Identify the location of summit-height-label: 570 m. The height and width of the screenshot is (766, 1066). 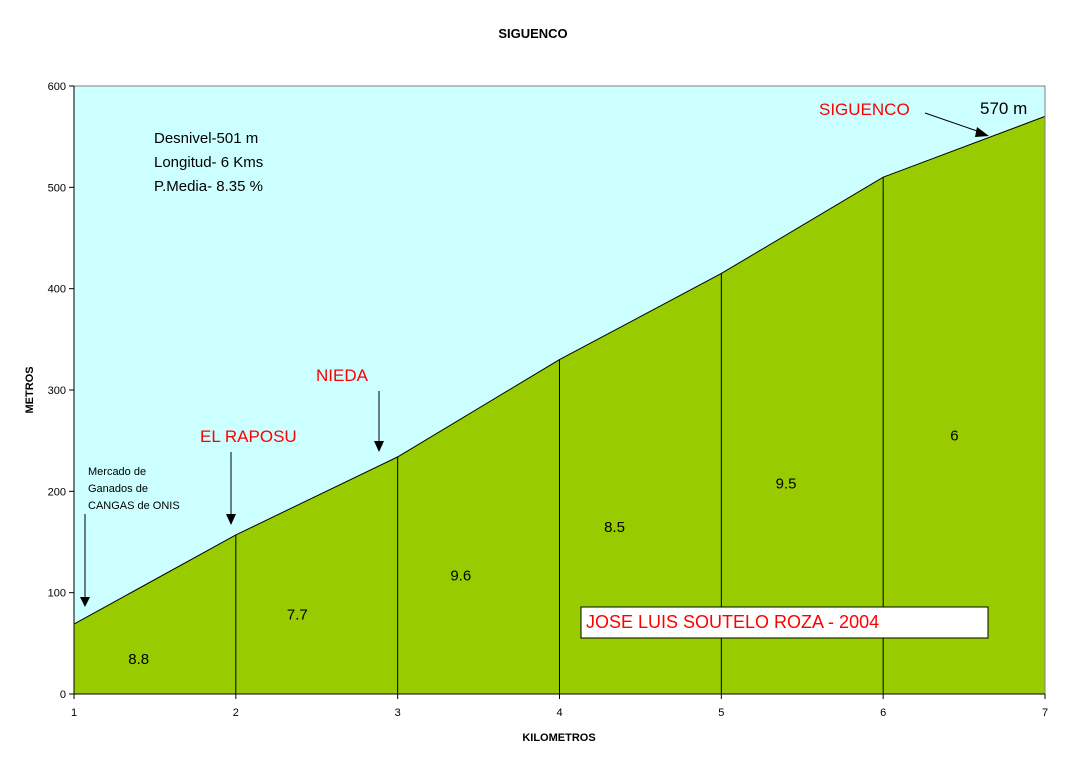
(1003, 108).